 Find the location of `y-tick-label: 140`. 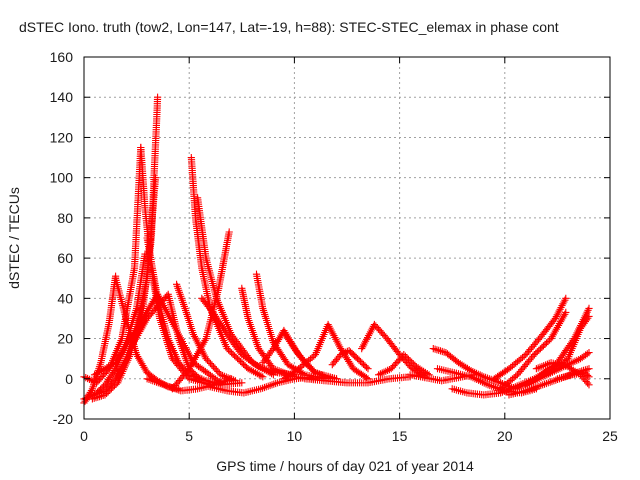

y-tick-label: 140 is located at coordinates (62, 97).